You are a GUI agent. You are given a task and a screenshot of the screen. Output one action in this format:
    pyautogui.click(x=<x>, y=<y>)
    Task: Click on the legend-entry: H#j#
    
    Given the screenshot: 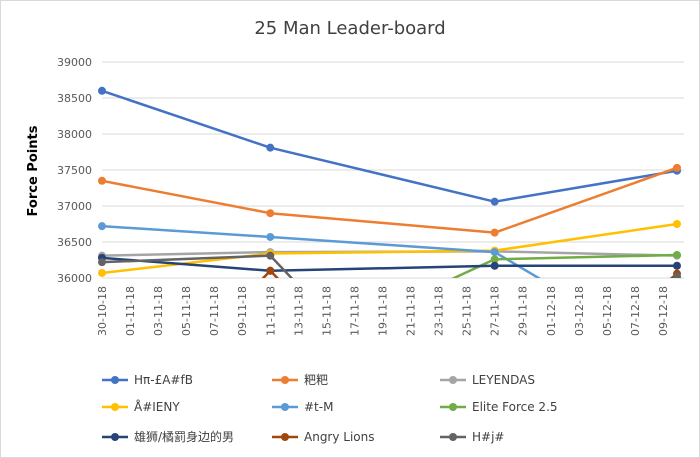 What is the action you would take?
    pyautogui.click(x=472, y=437)
    